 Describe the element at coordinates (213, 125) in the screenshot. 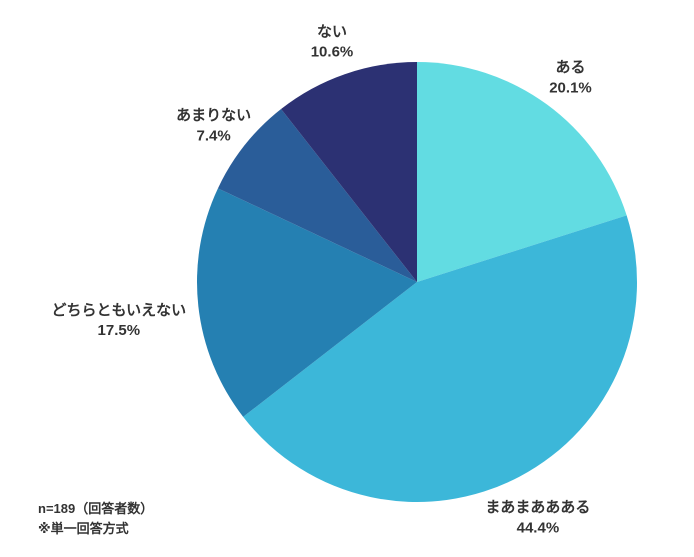

I see `slice-label-4: あまりない 7.4%` at that location.